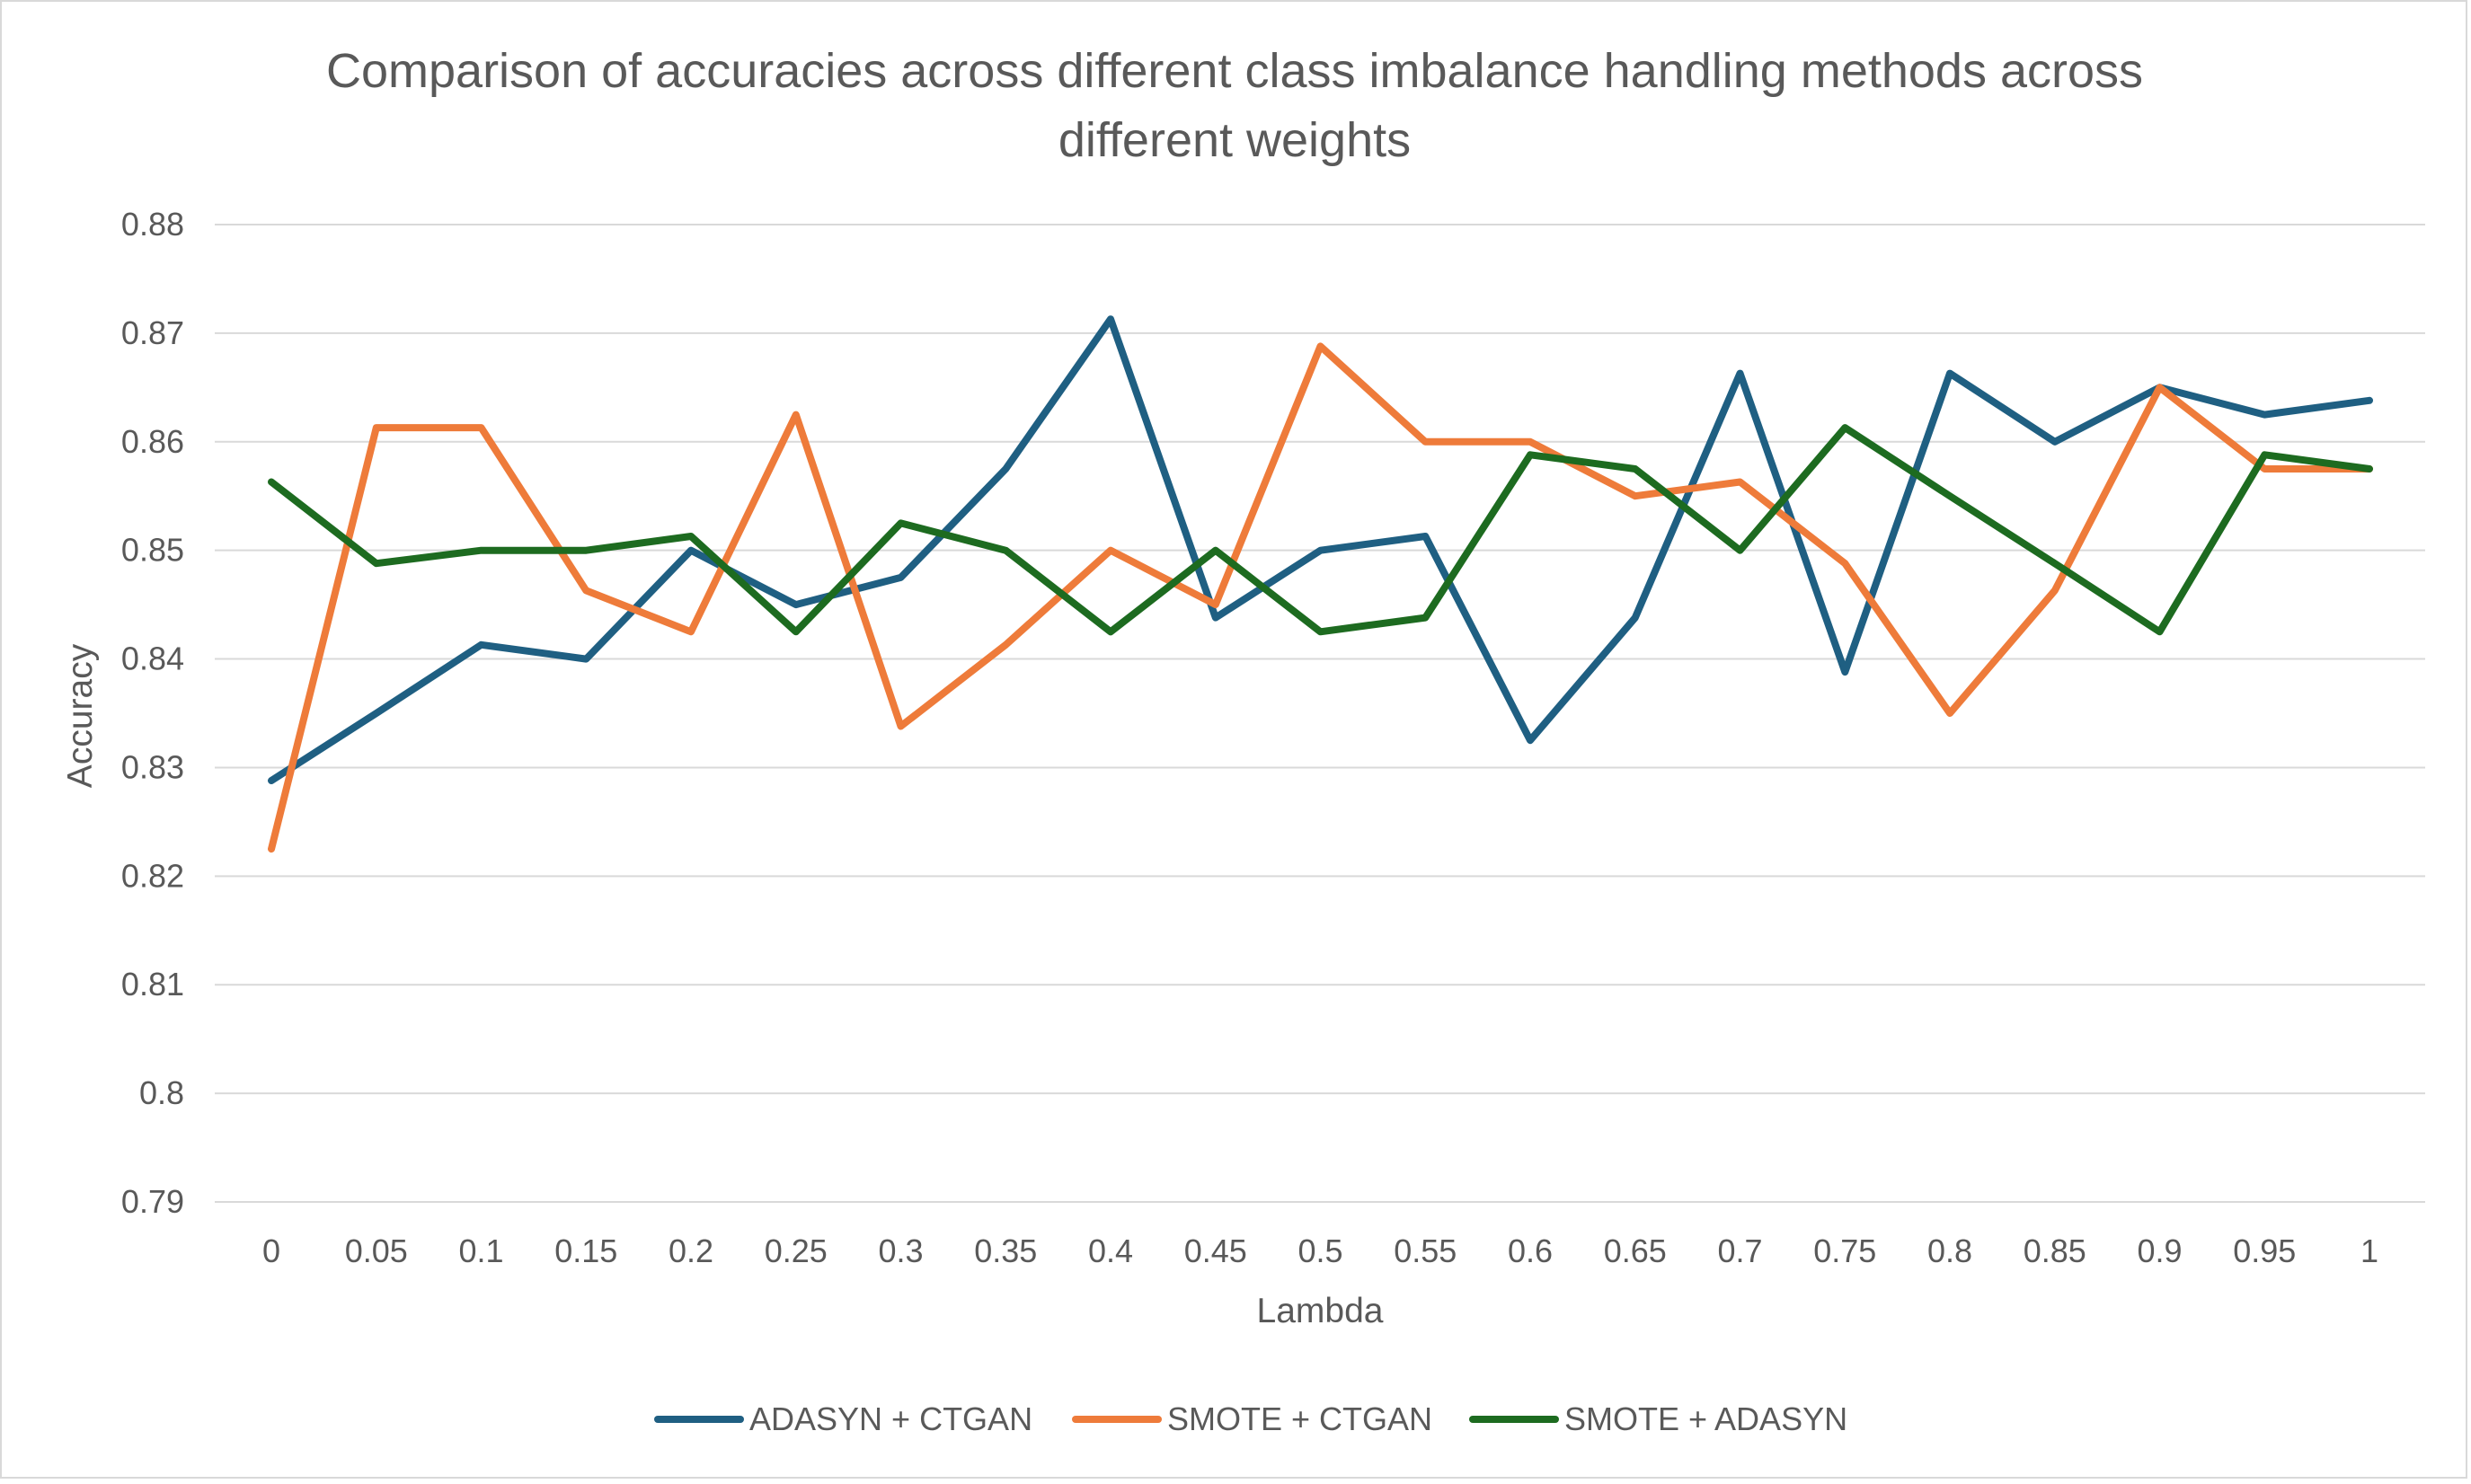 The height and width of the screenshot is (1484, 2471). Describe the element at coordinates (1845, 1250) in the screenshot. I see `x-tick-label: 0.75` at that location.